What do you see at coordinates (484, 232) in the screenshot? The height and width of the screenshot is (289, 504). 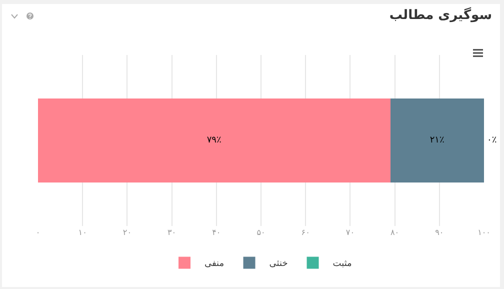 I see `x-tick-label: ۱۰۰` at bounding box center [484, 232].